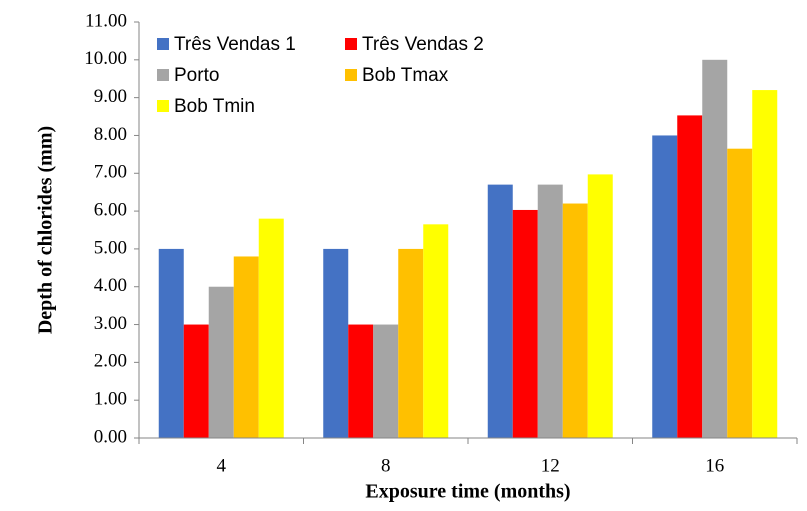  Describe the element at coordinates (110, 361) in the screenshot. I see `y-tick-label: 2.00` at that location.